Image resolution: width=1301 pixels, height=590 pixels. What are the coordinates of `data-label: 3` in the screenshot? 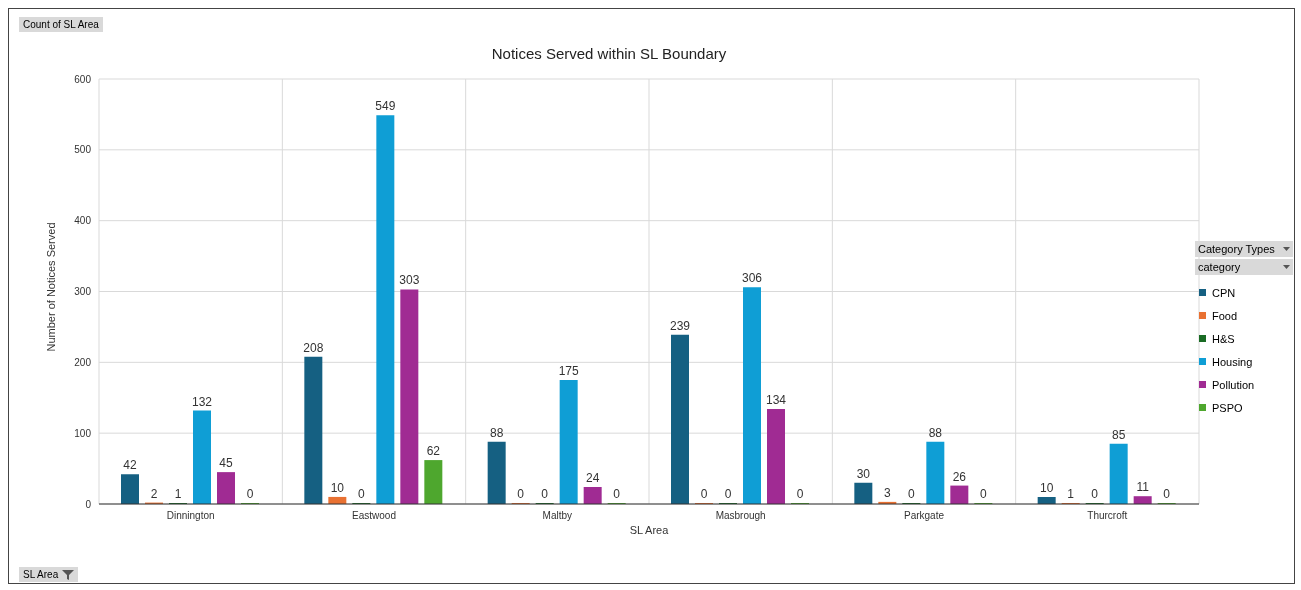 It's located at (887, 492).